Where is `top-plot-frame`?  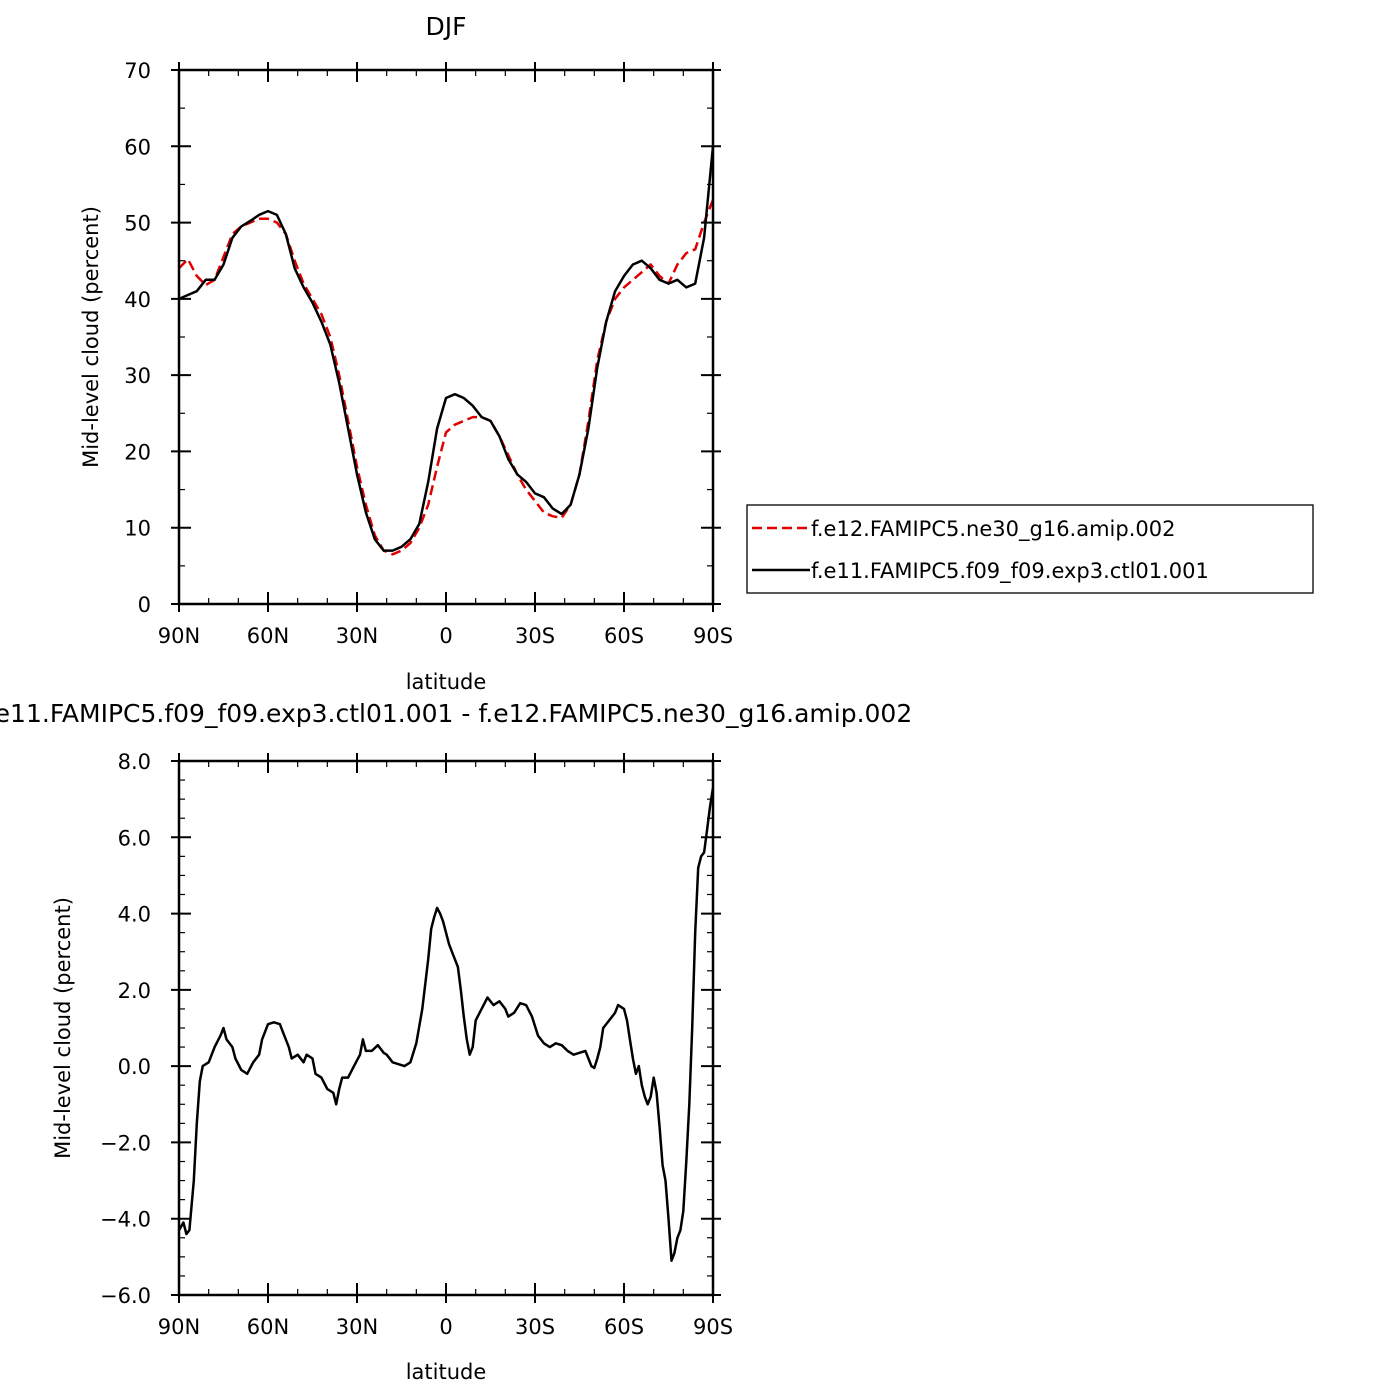 top-plot-frame is located at coordinates (446, 337).